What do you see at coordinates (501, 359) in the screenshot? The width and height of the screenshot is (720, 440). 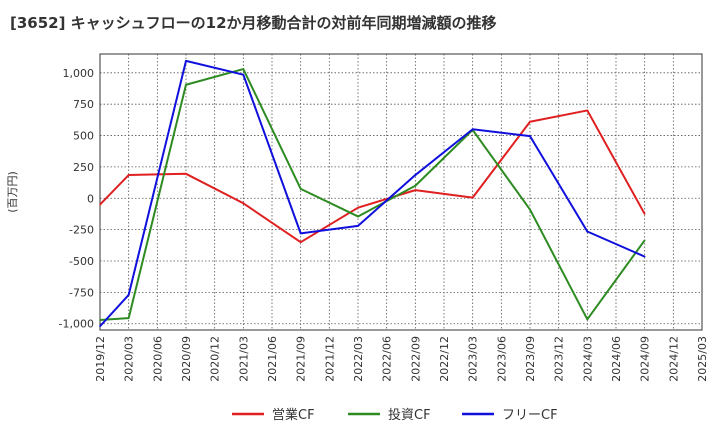 I see `x-tick-label: 2023/06` at bounding box center [501, 359].